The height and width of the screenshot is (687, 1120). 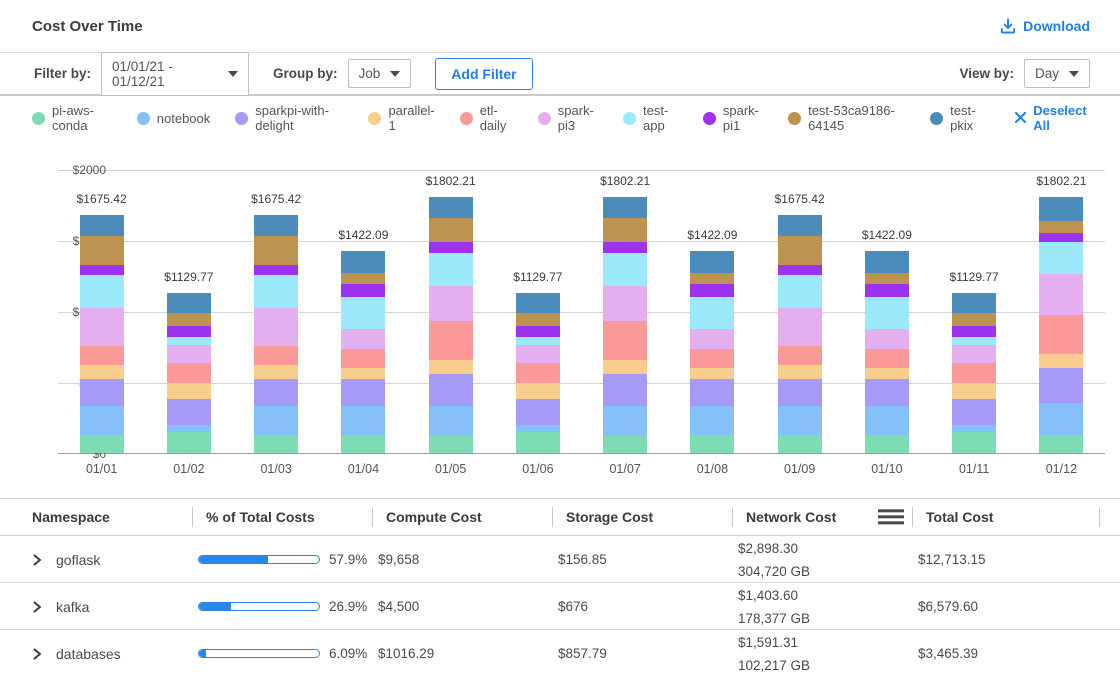 I want to click on bar-01/11, so click(x=974, y=372).